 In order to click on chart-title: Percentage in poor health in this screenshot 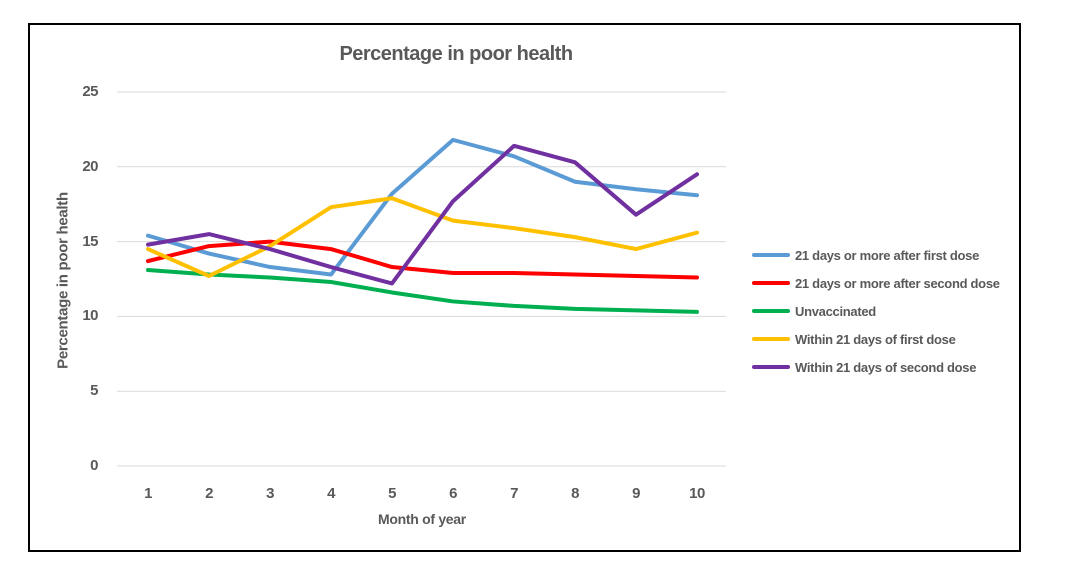, I will do `click(456, 54)`.